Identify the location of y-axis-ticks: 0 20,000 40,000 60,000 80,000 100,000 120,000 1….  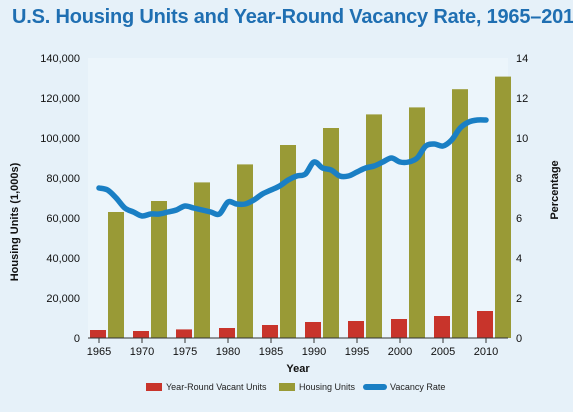
(60, 199).